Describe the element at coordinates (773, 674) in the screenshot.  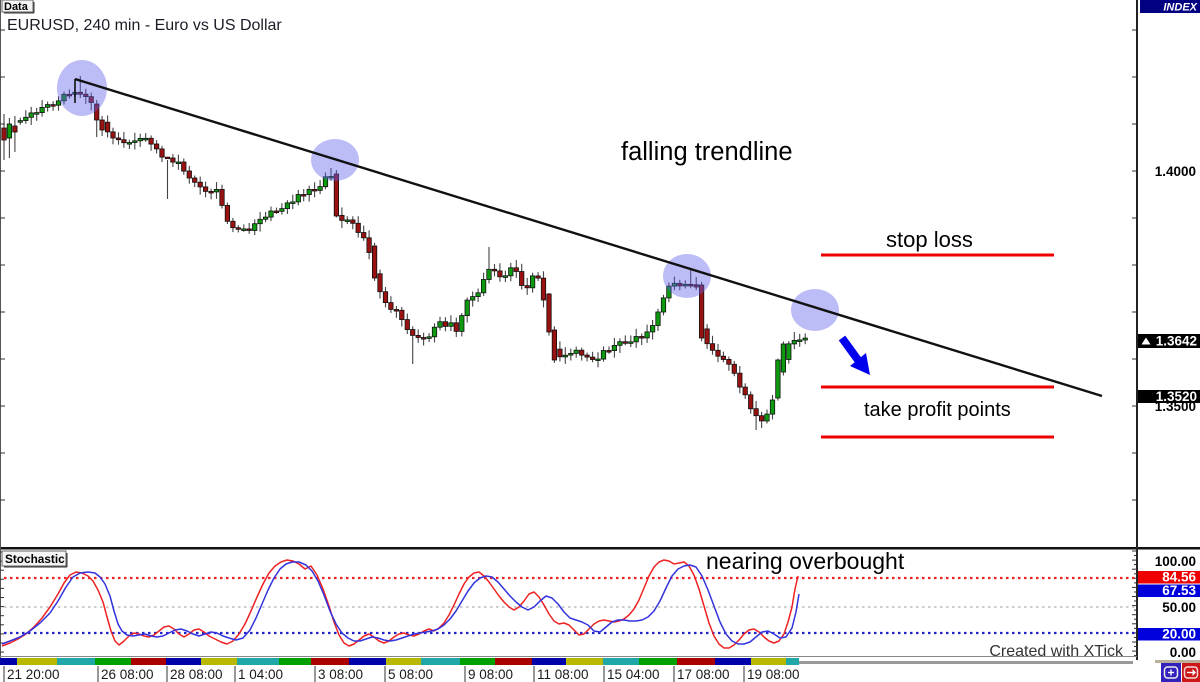
I see `svg-text: 19 08:00` at that location.